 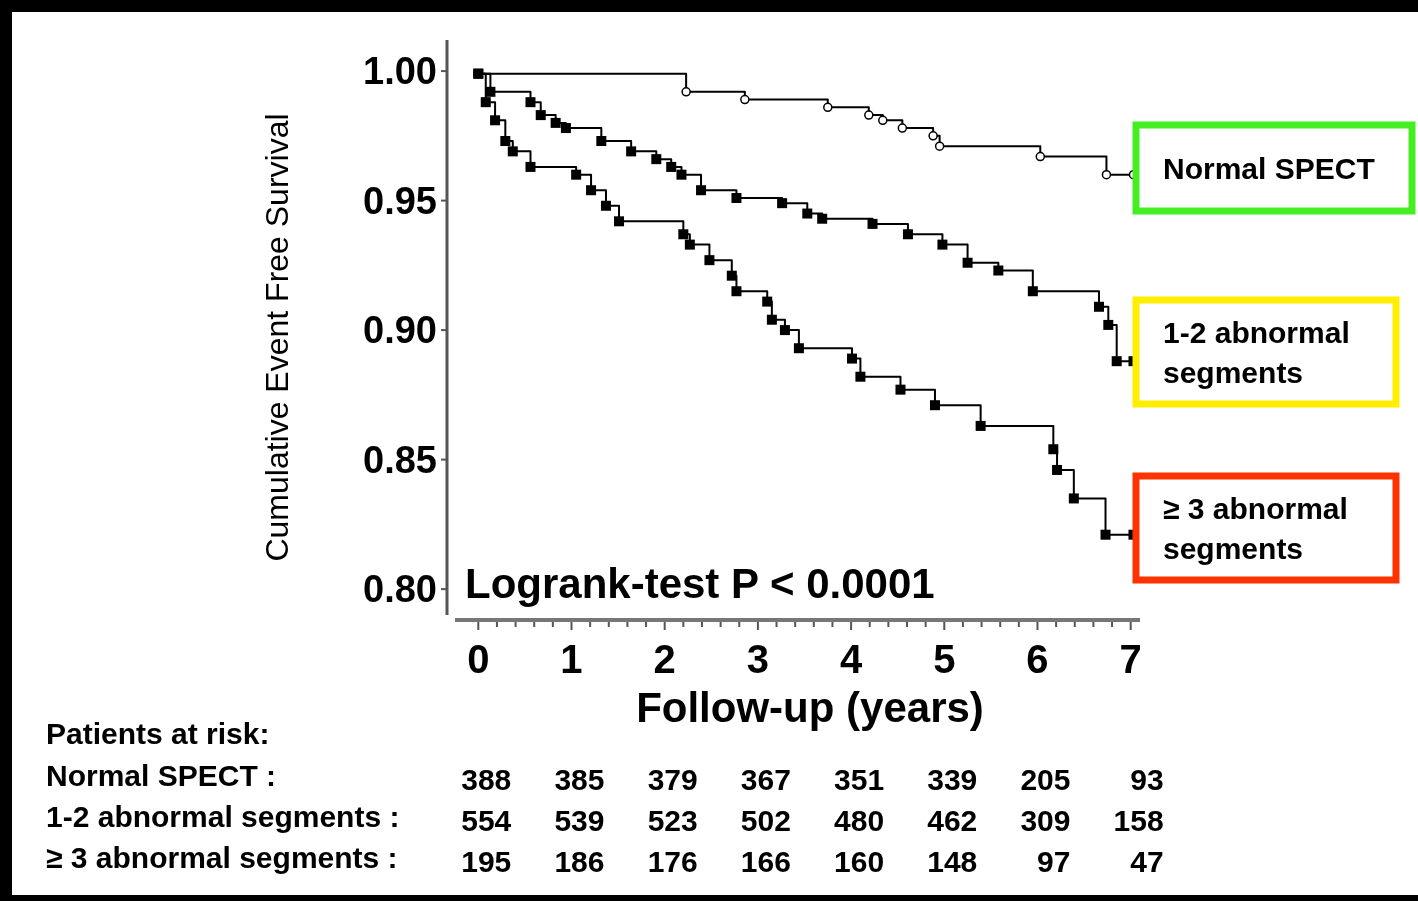 I want to click on text: 339, so click(x=952, y=779).